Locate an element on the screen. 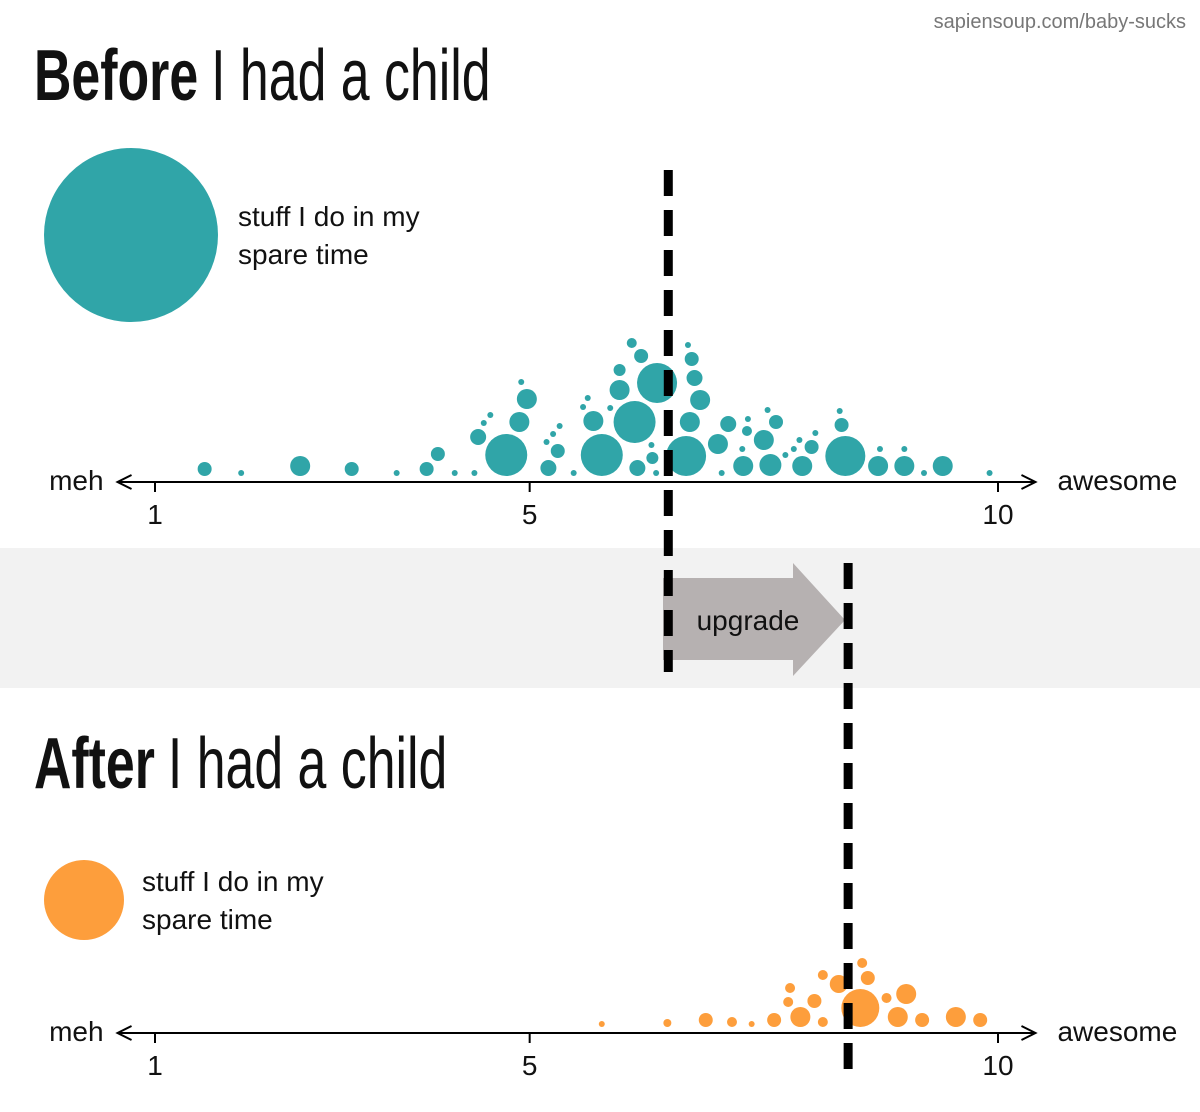 The height and width of the screenshot is (1112, 1200). chart-title: Before I had a child is located at coordinates (262, 76).